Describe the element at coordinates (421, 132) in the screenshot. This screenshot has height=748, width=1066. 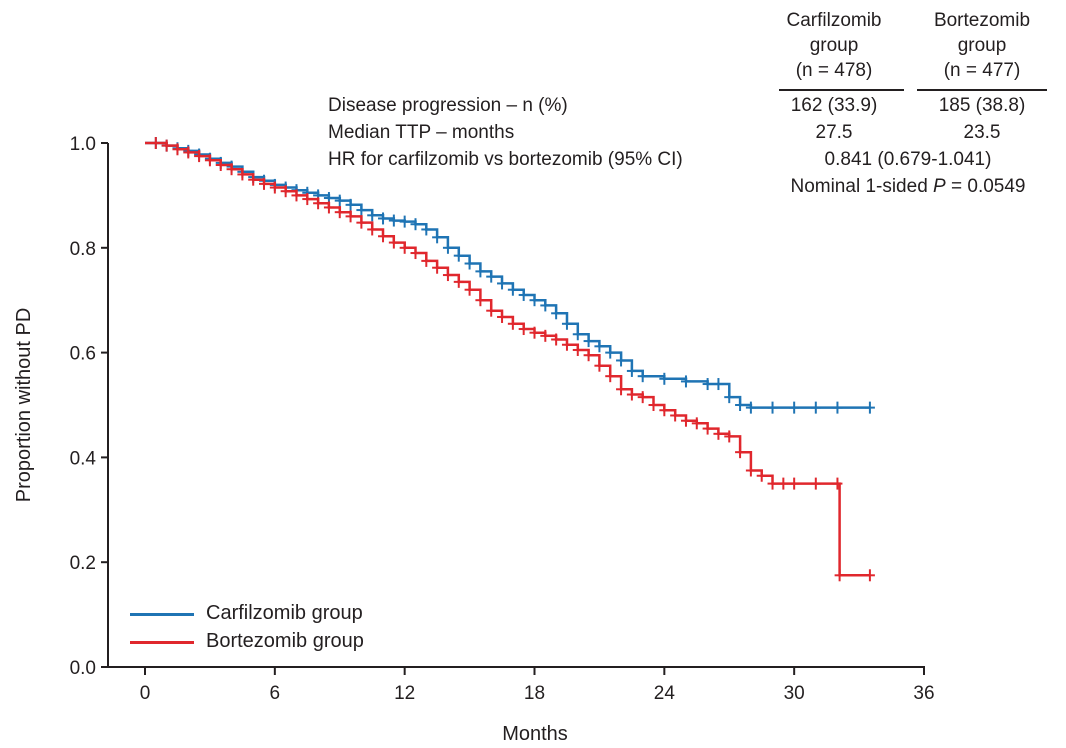
I see `stats-row-label: Median TTP – months` at that location.